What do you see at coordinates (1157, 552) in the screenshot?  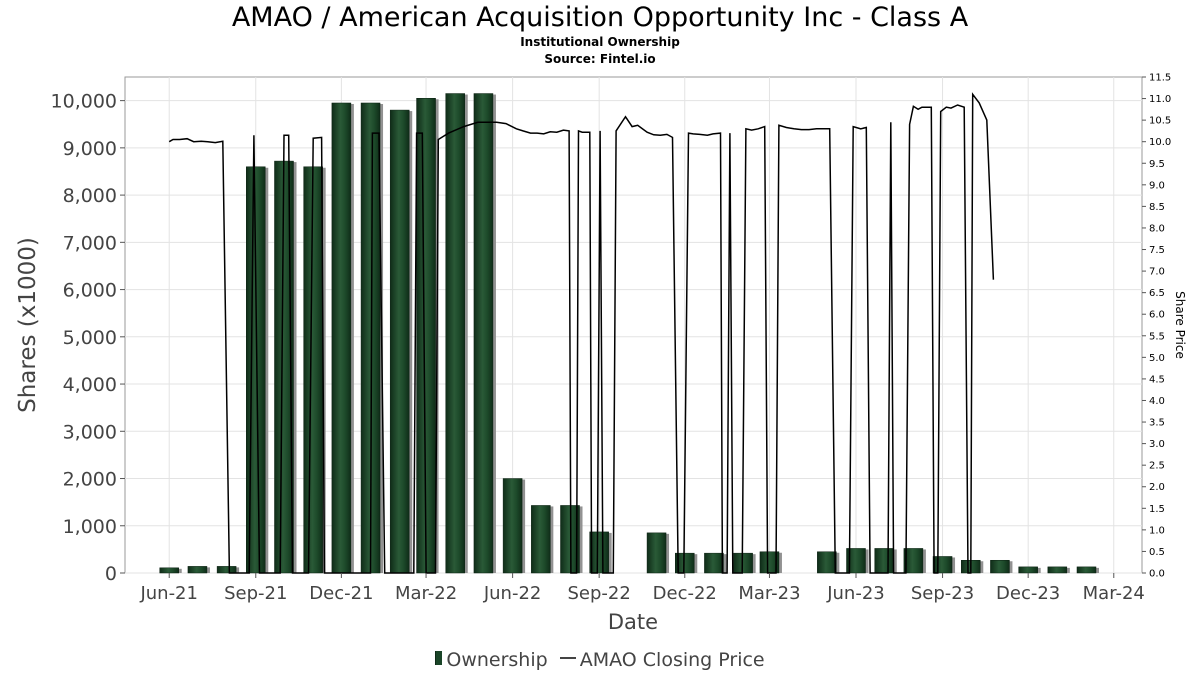 I see `y-right-tick-label: 0.5` at bounding box center [1157, 552].